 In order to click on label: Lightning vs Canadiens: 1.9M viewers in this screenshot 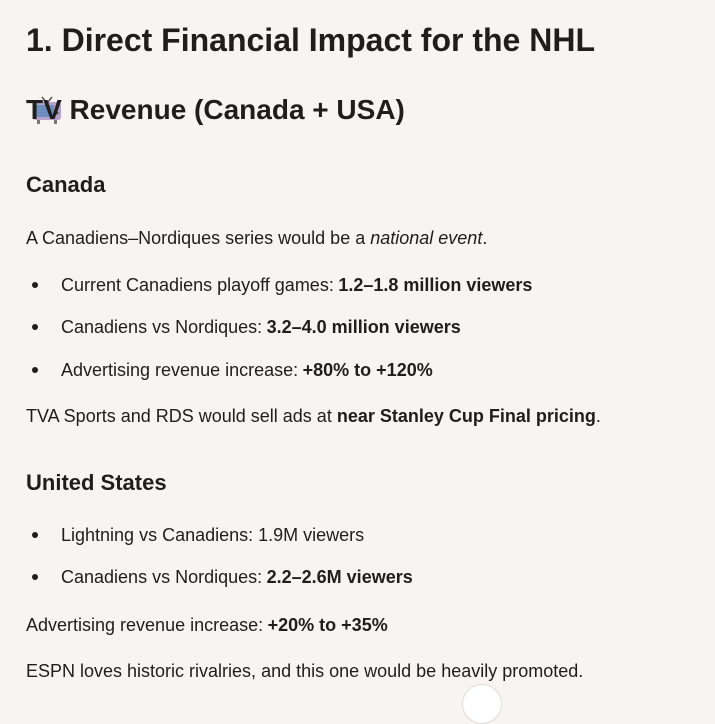, I will do `click(213, 535)`.